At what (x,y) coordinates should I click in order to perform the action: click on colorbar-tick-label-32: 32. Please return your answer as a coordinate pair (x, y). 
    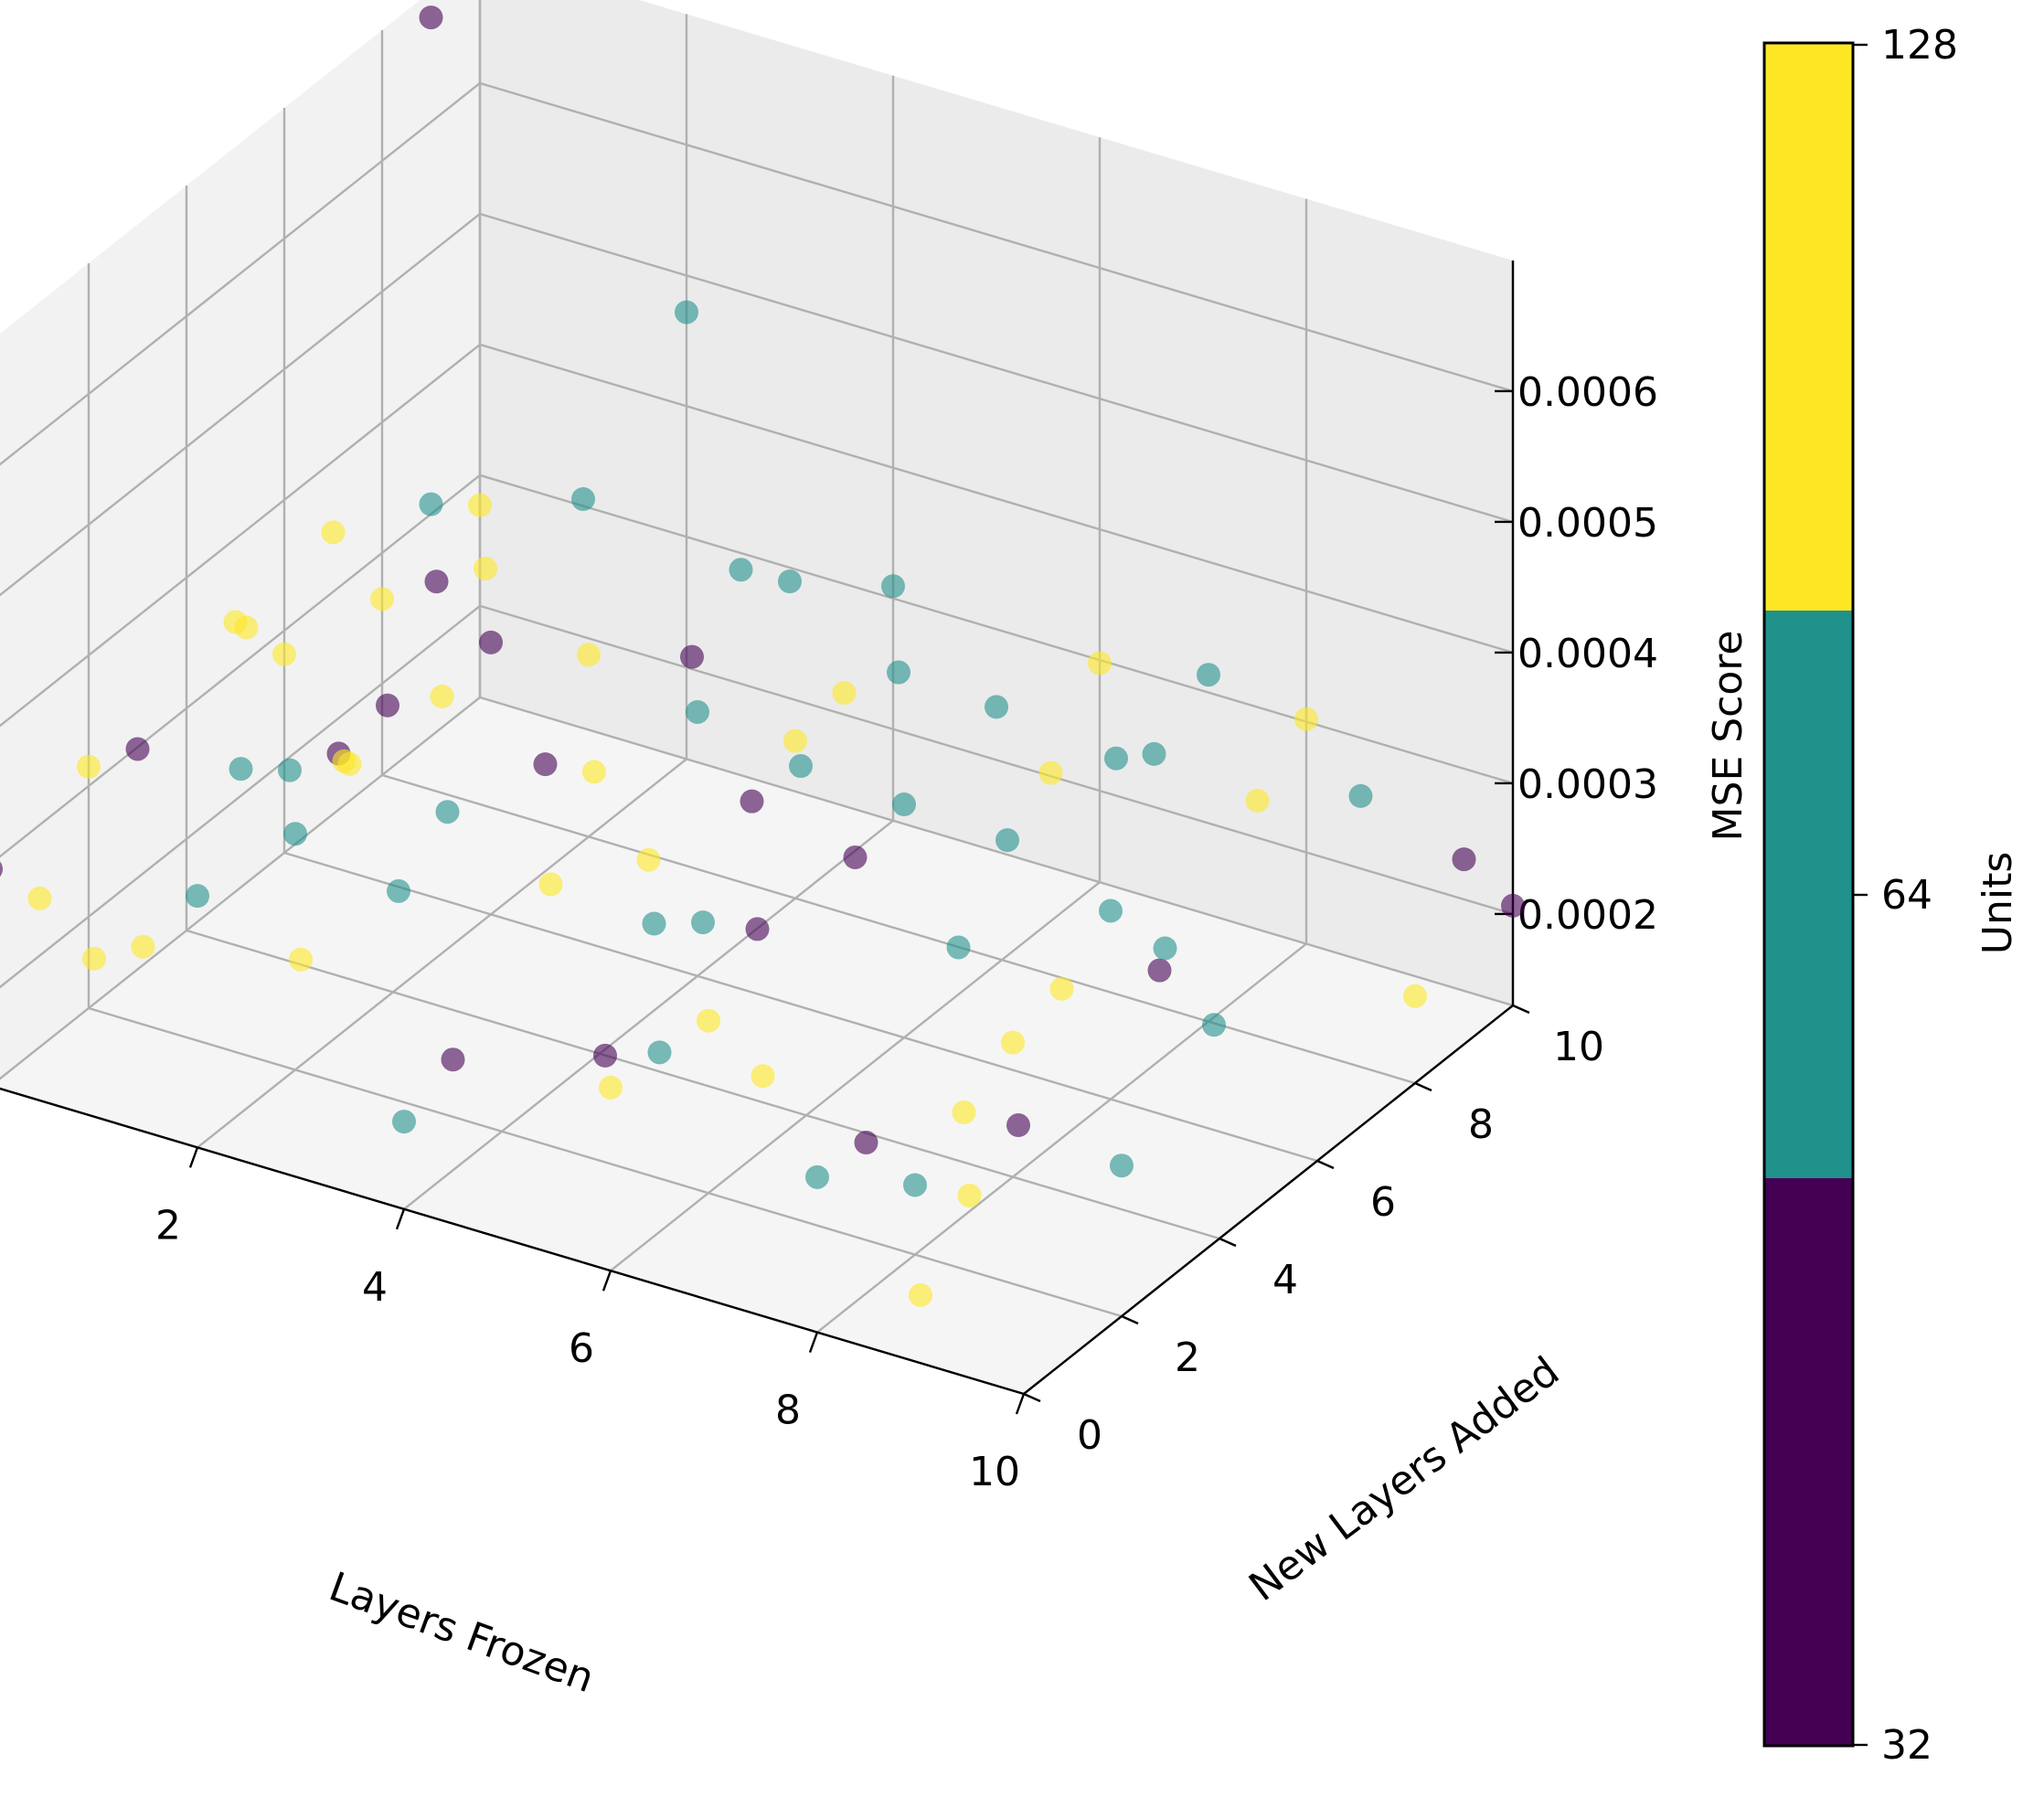
    Looking at the image, I should click on (1906, 1745).